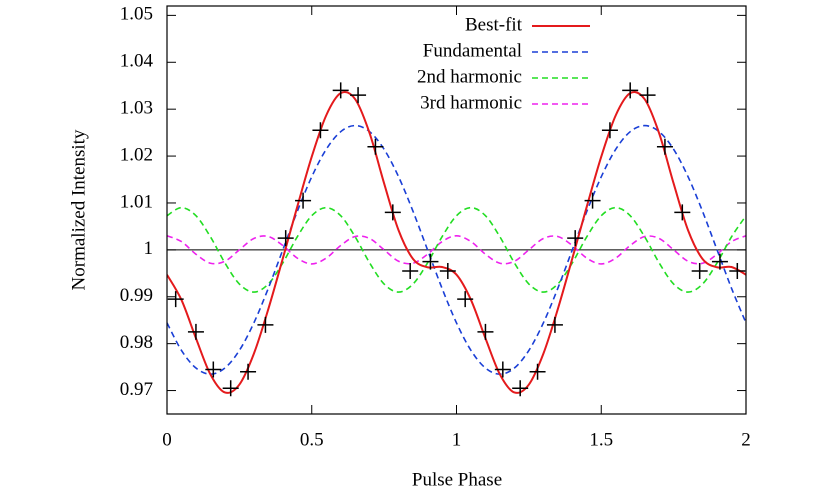 This screenshot has width=830, height=498. What do you see at coordinates (494, 24) in the screenshot?
I see `legend-label: Best-fit` at bounding box center [494, 24].